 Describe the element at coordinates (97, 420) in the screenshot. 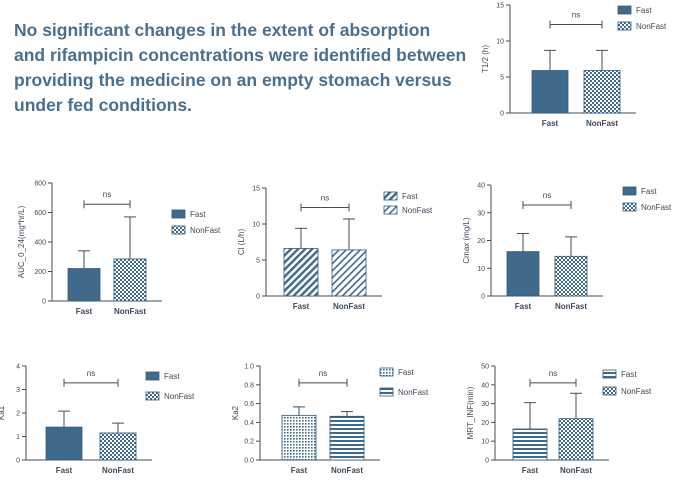

I see `chart-ka1: 0 1 2 3 4 Ka1 Fast NonFast ns Fast NonFast` at that location.